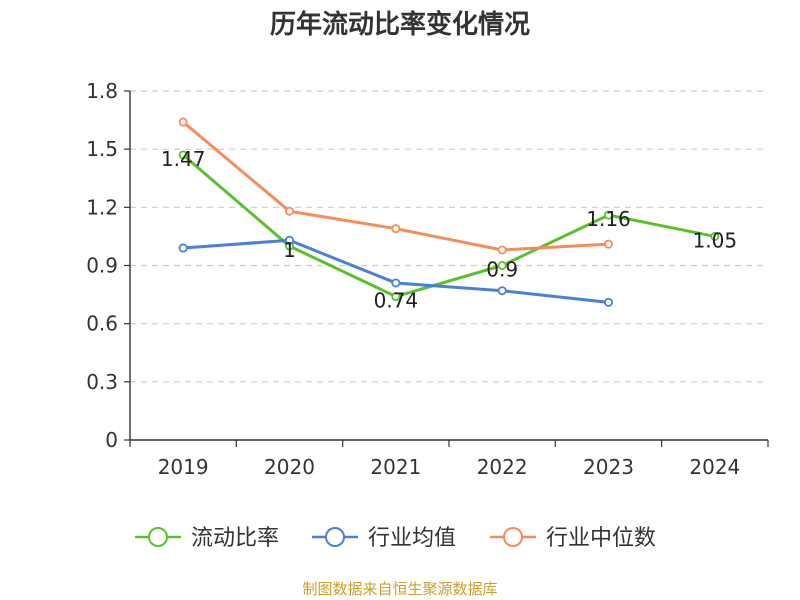  I want to click on legend-item-2: 行业均值, so click(384, 538).